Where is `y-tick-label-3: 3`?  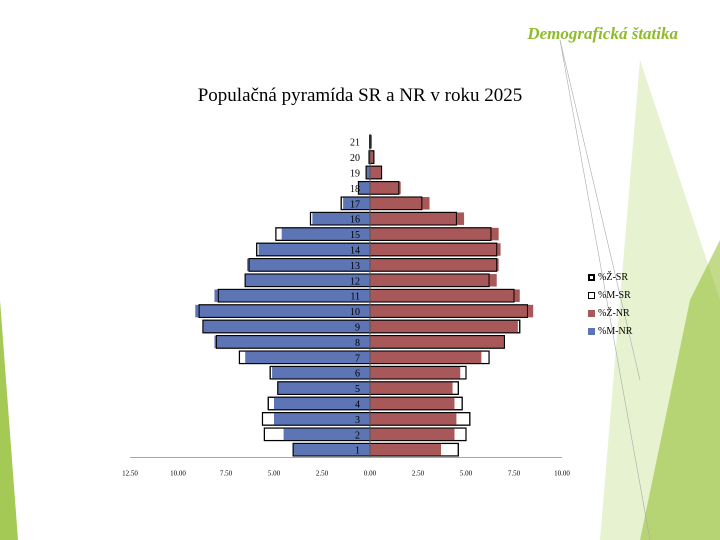
y-tick-label-3: 3 is located at coordinates (357, 420).